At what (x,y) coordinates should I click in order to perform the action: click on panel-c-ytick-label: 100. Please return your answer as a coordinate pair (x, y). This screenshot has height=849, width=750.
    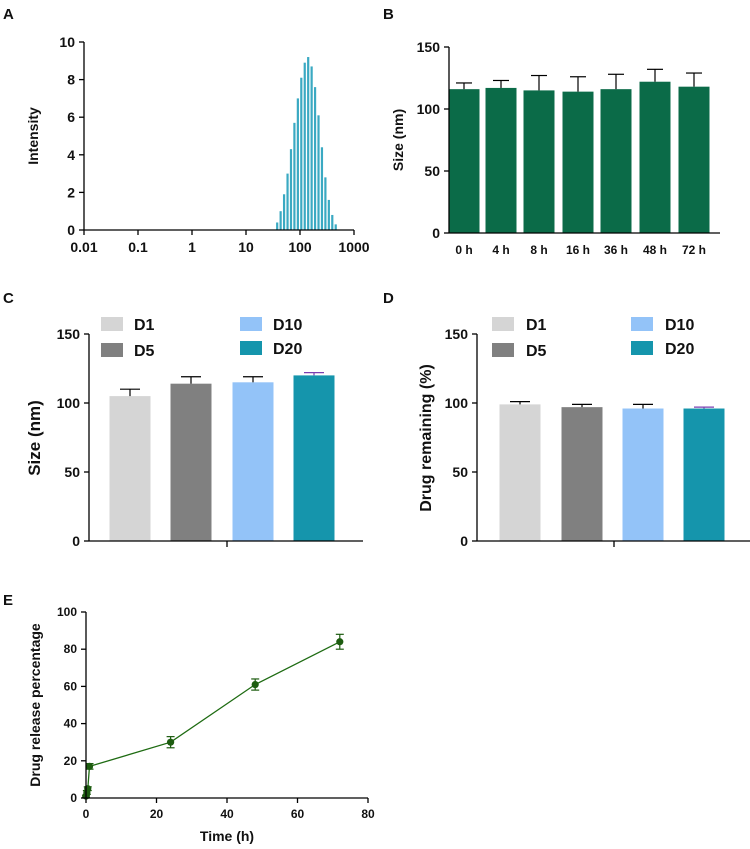
    Looking at the image, I should click on (69, 403).